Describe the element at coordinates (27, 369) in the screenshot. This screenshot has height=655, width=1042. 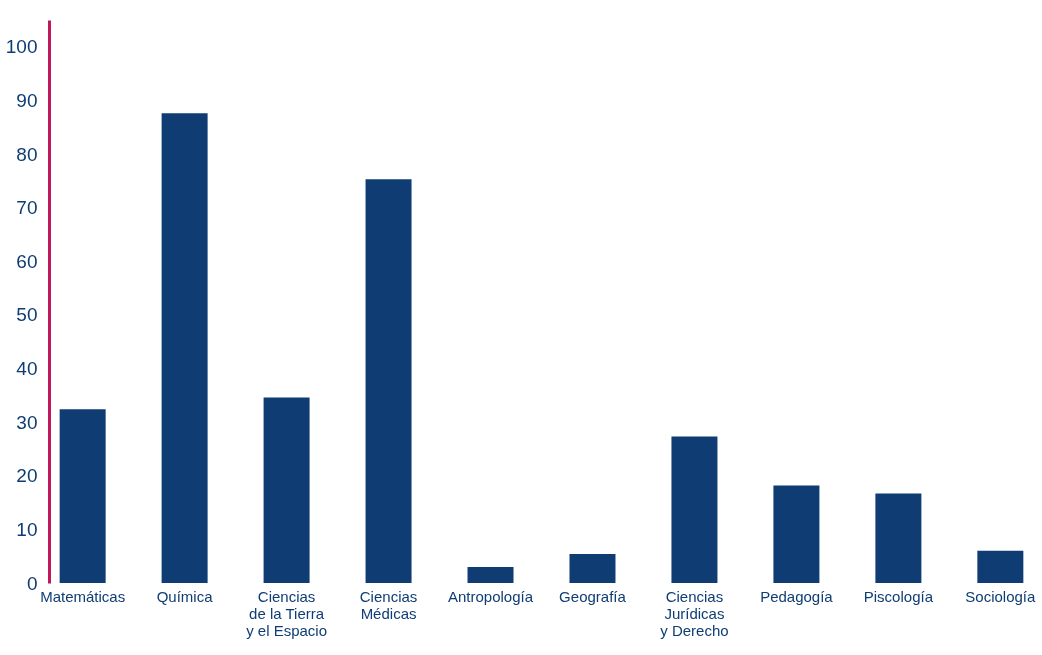
I see `y-tick-label: 40` at that location.